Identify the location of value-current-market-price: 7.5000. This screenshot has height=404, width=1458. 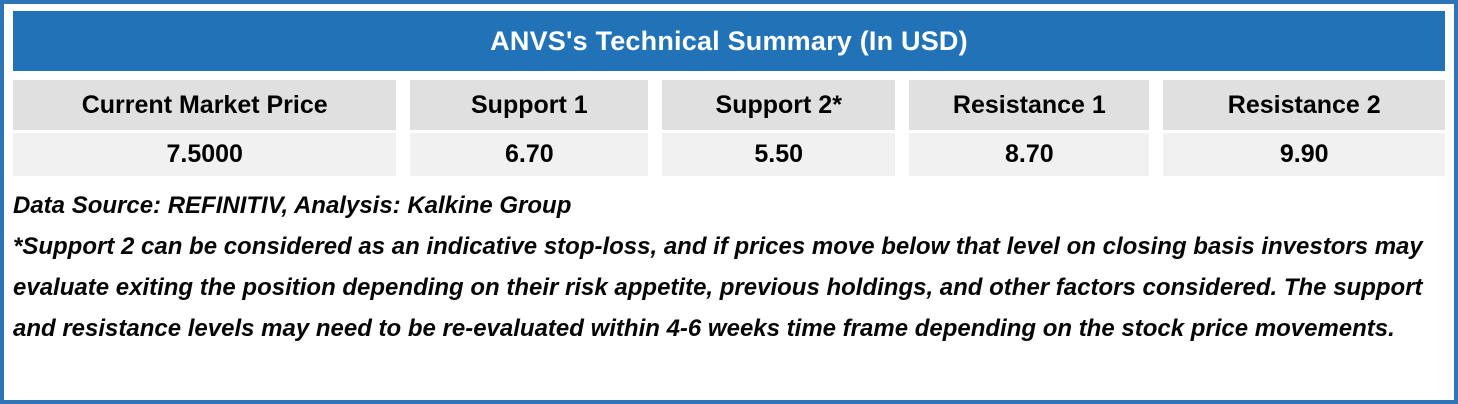
(205, 154).